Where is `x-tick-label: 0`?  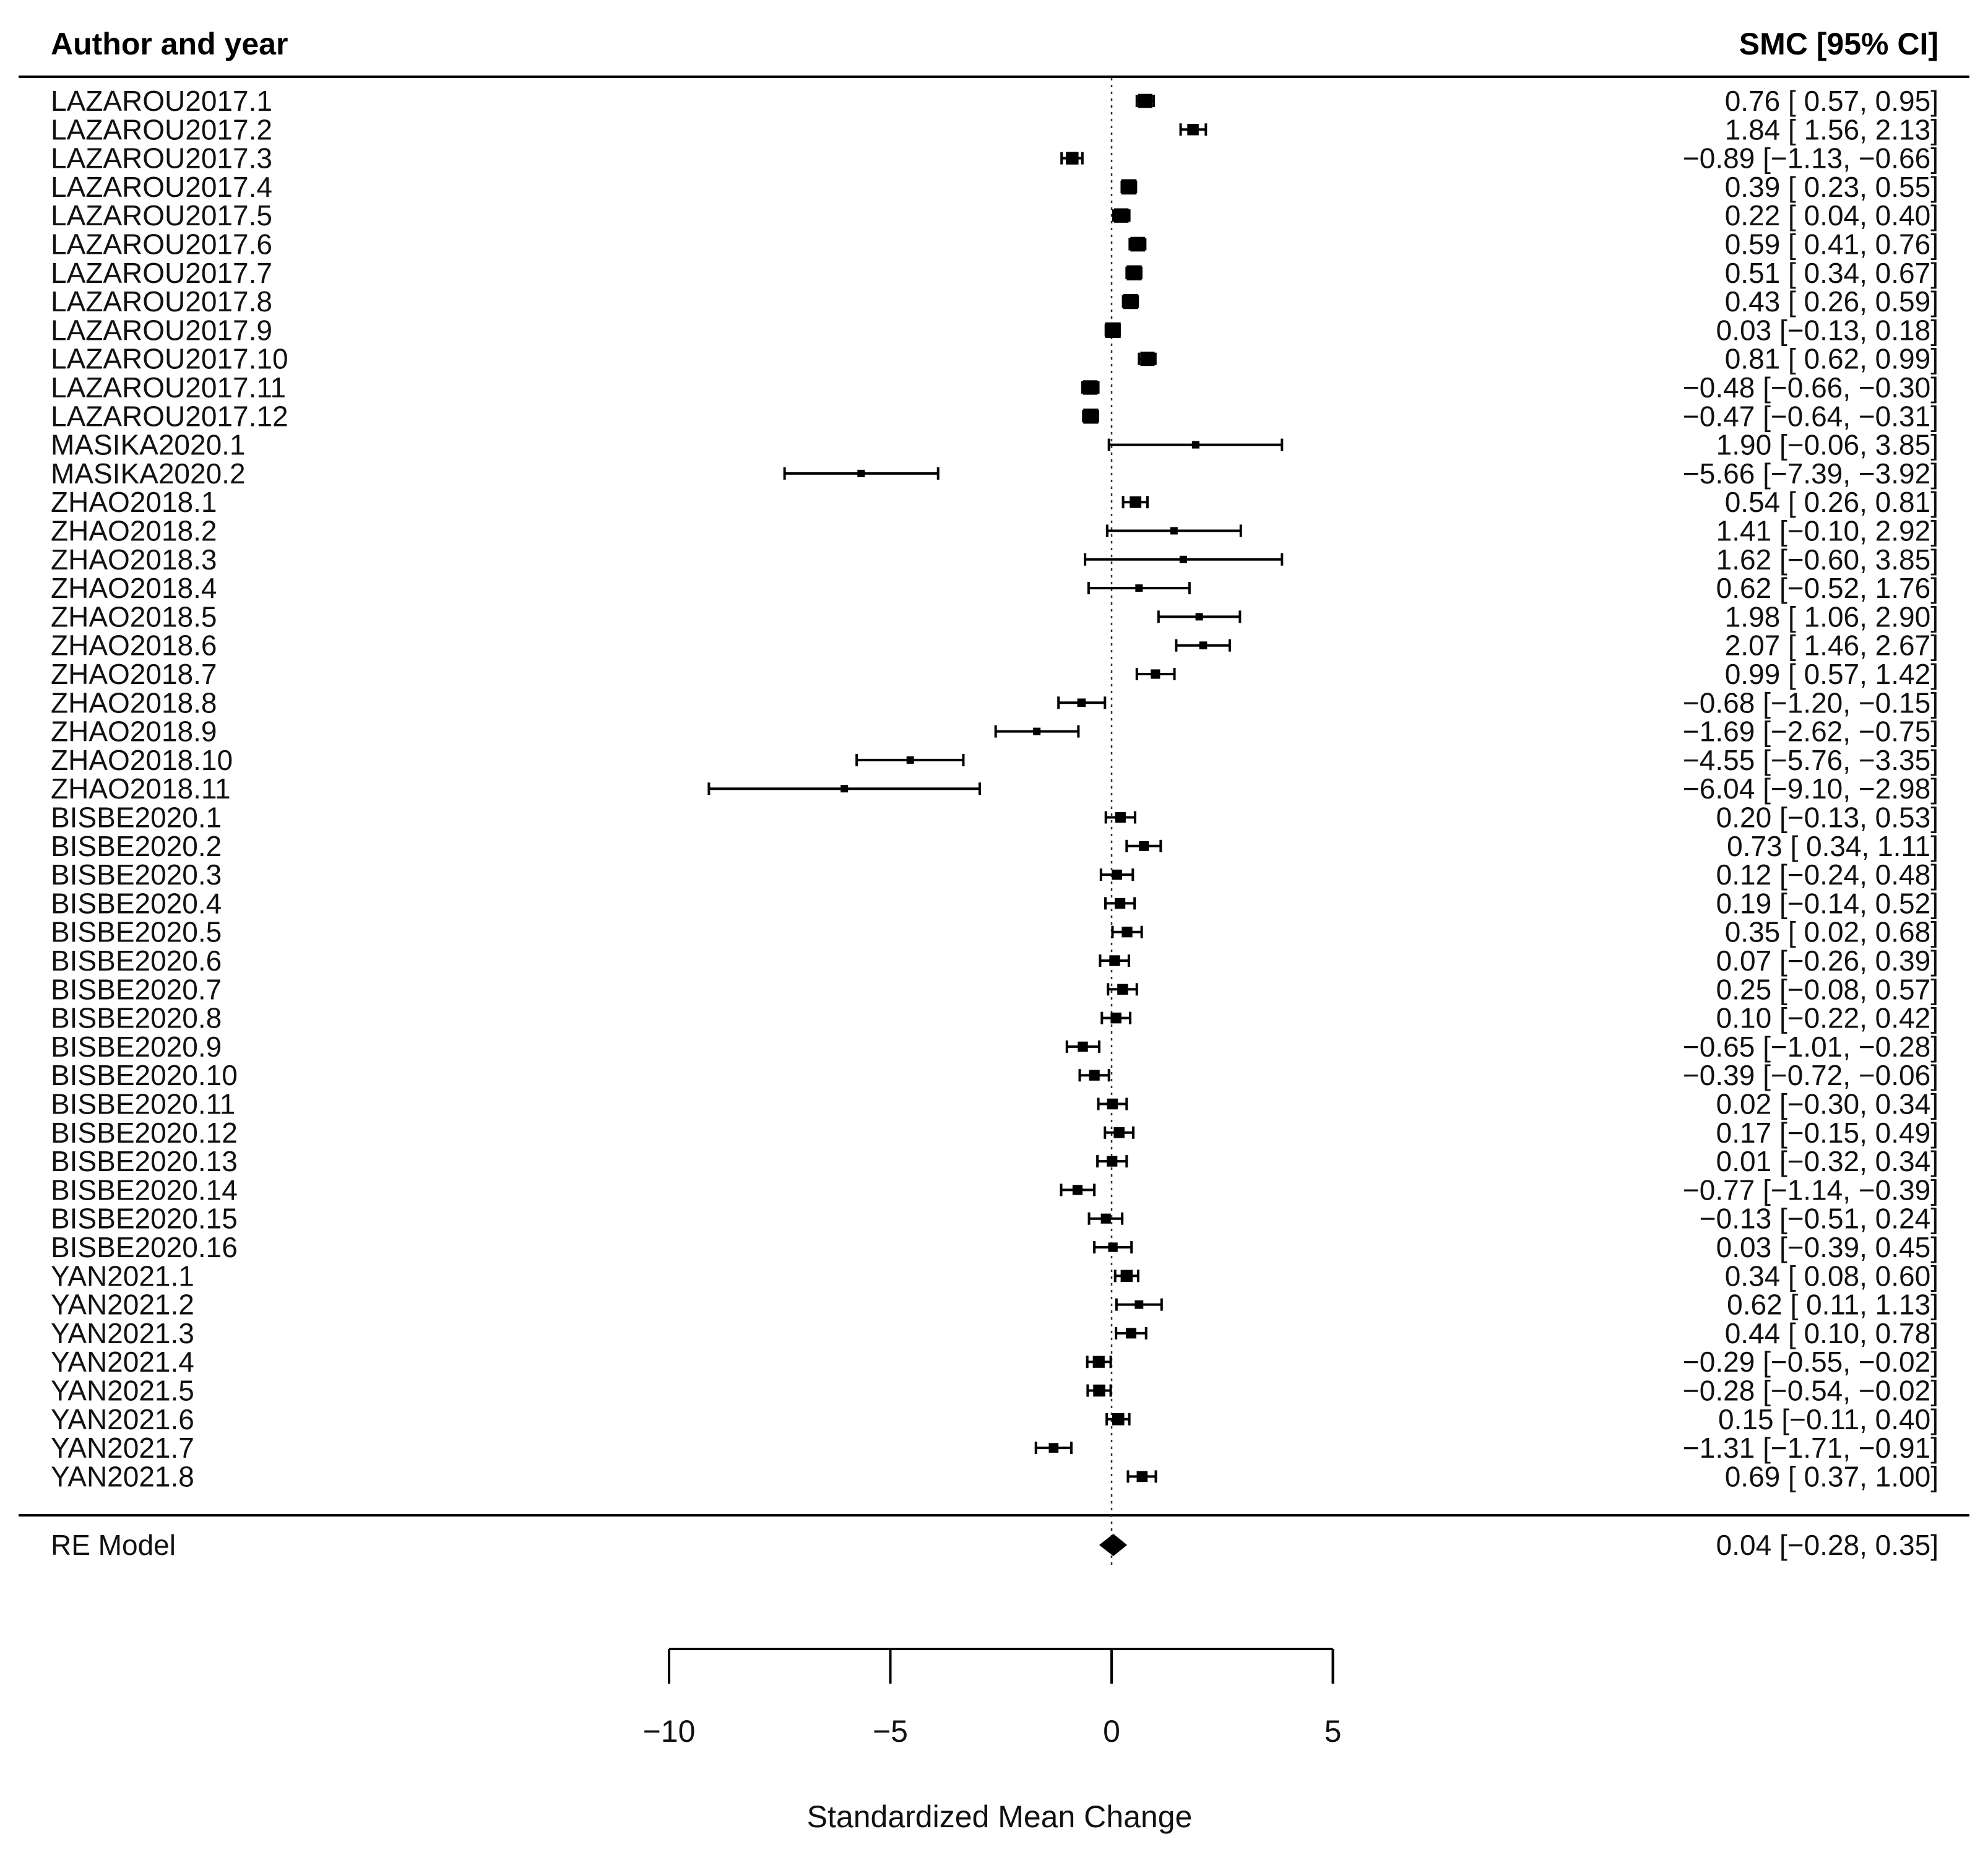 x-tick-label: 0 is located at coordinates (1111, 1732).